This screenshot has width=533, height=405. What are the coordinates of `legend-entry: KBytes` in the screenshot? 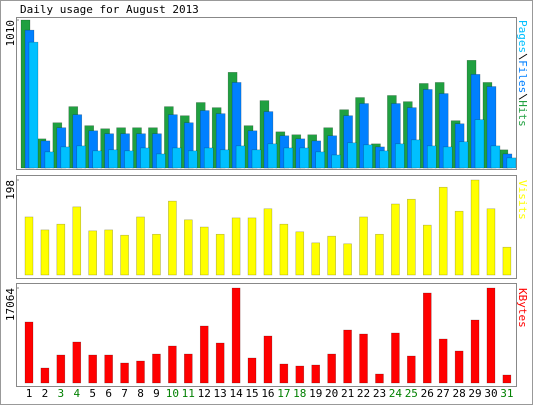 It's located at (522, 308).